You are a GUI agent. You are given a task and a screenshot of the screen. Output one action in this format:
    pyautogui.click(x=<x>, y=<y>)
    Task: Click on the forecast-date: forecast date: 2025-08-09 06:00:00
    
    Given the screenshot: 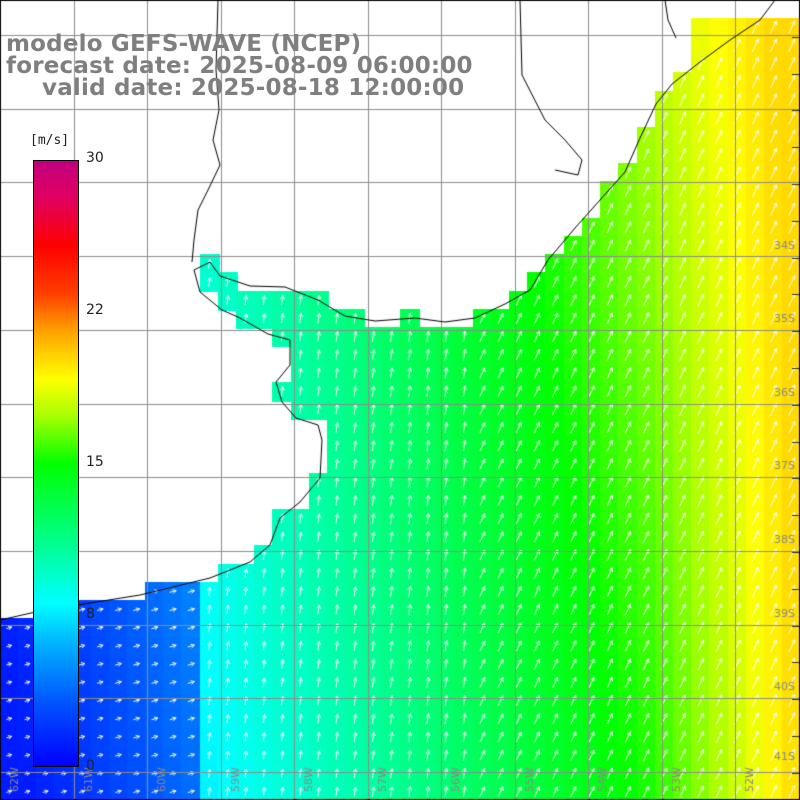 What is the action you would take?
    pyautogui.click(x=239, y=66)
    